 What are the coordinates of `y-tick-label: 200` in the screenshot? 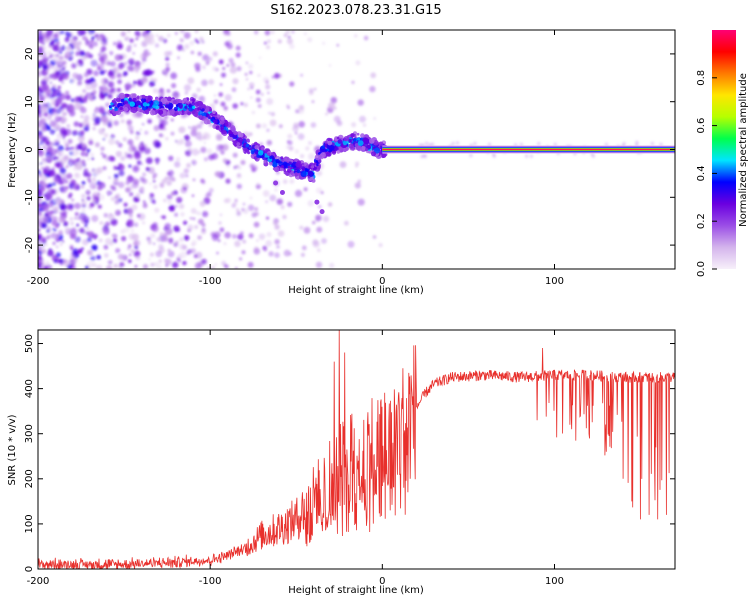 It's located at (29, 478).